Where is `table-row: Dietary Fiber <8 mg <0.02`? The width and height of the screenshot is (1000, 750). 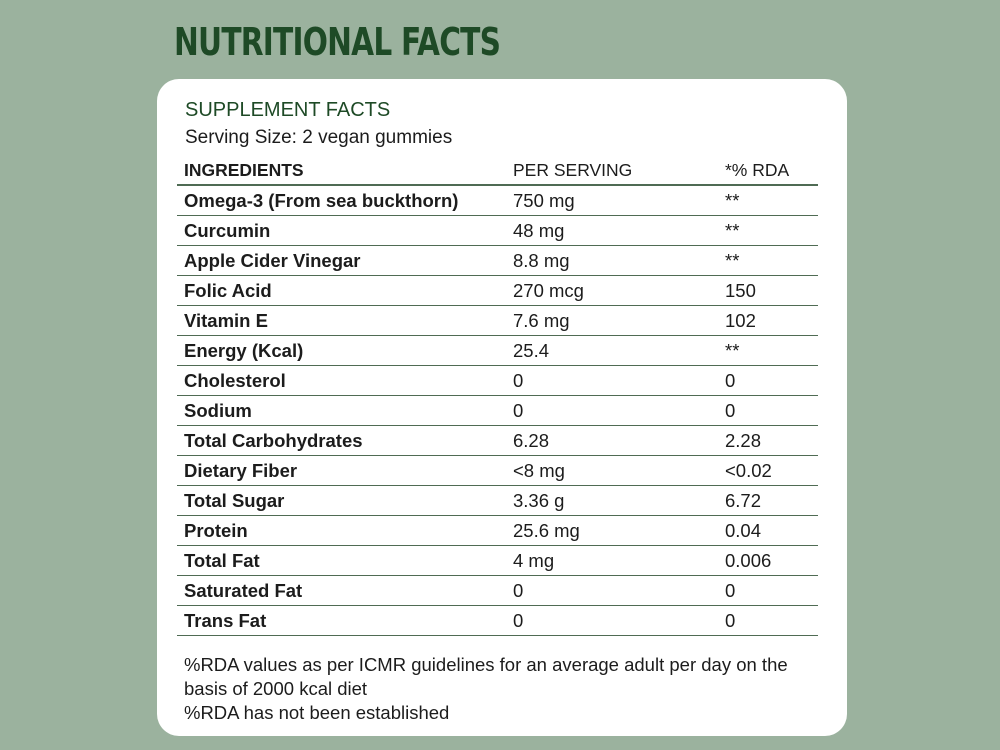 table-row: Dietary Fiber <8 mg <0.02 is located at coordinates (497, 470).